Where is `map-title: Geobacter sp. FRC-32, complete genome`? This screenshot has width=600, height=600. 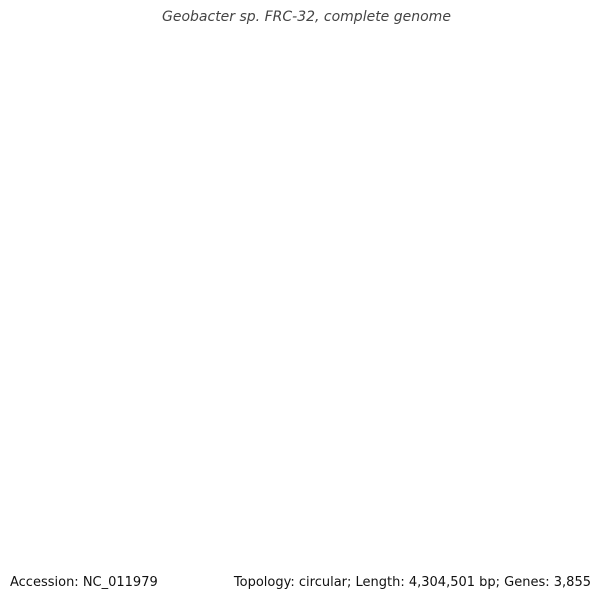 map-title: Geobacter sp. FRC-32, complete genome is located at coordinates (306, 17).